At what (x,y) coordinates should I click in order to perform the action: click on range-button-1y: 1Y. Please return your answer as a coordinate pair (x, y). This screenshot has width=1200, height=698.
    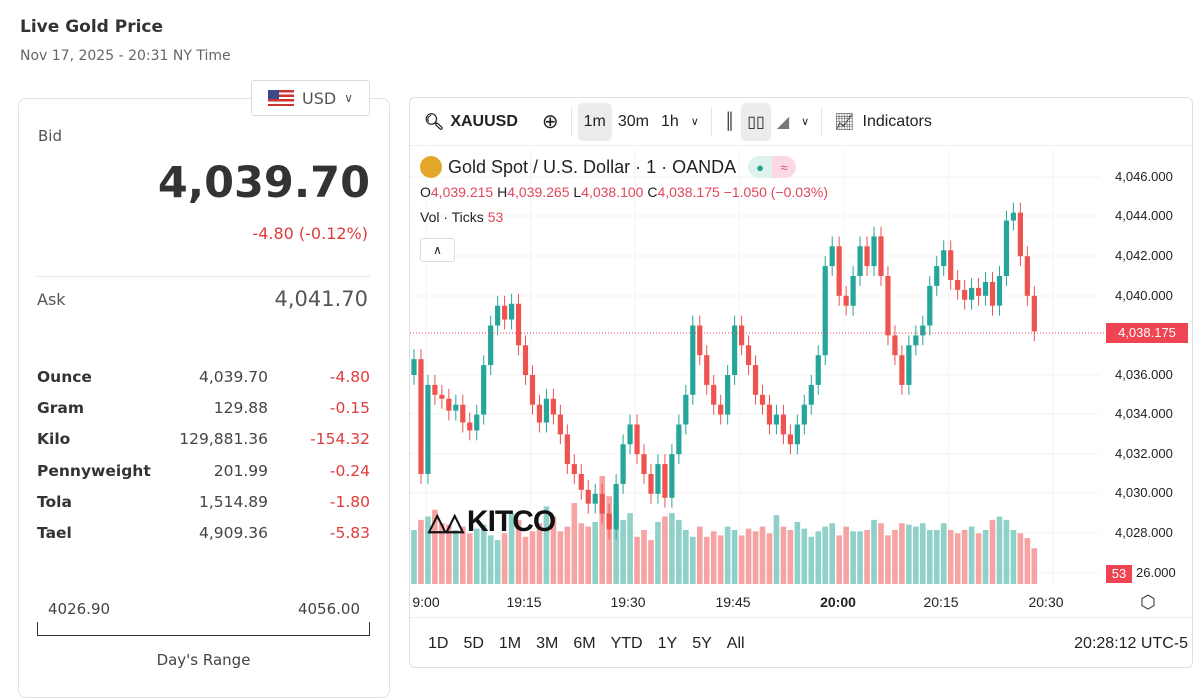
    Looking at the image, I should click on (667, 643).